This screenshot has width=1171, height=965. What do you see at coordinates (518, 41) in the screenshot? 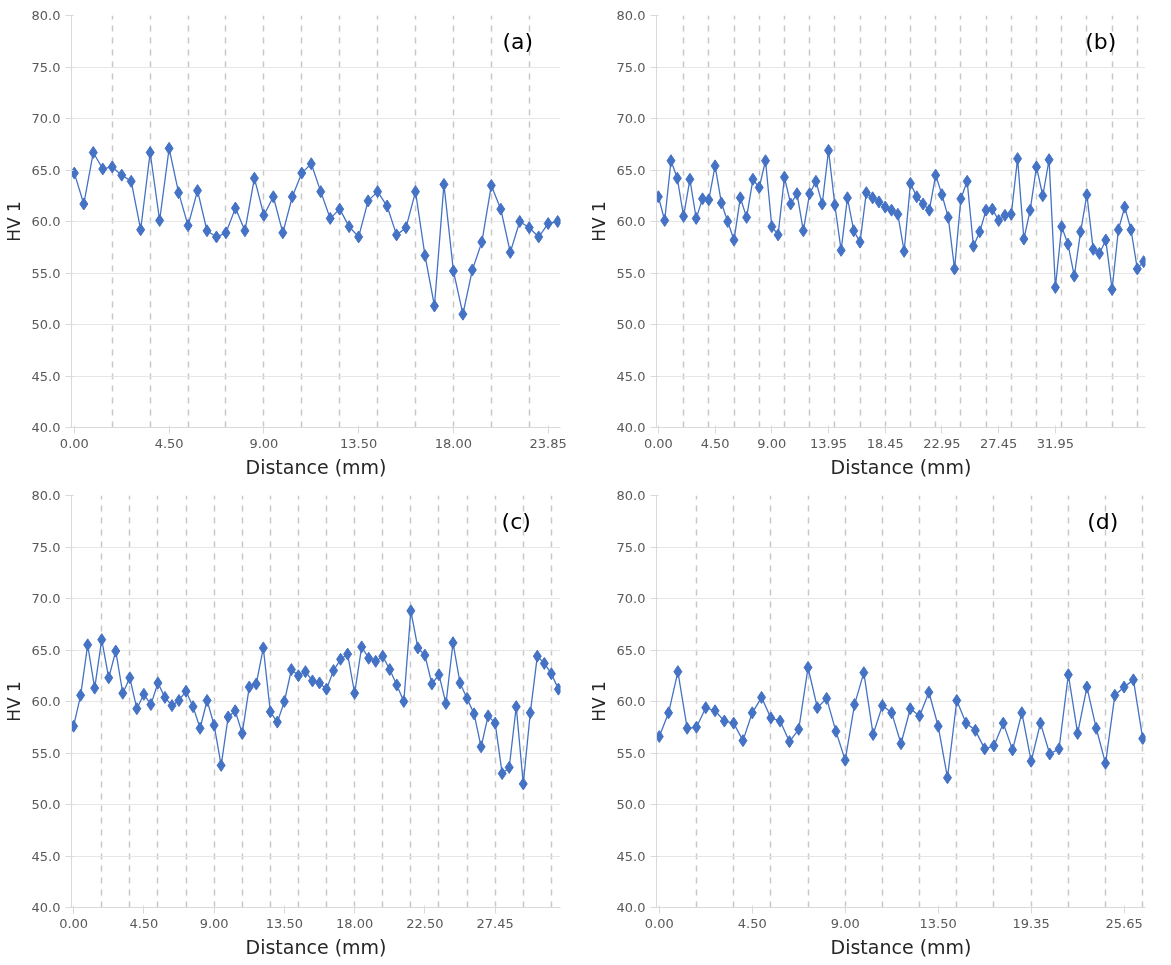
I see `text: (a)` at bounding box center [518, 41].